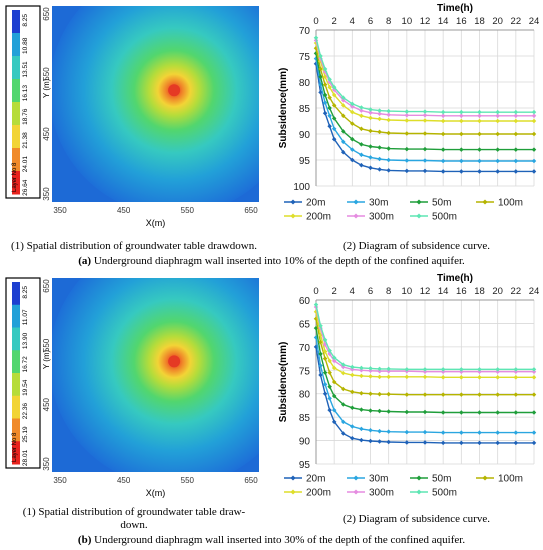 Image resolution: width=543 pixels, height=550 pixels. Describe the element at coordinates (305, 371) in the screenshot. I see `y-tick-label: 75` at that location.